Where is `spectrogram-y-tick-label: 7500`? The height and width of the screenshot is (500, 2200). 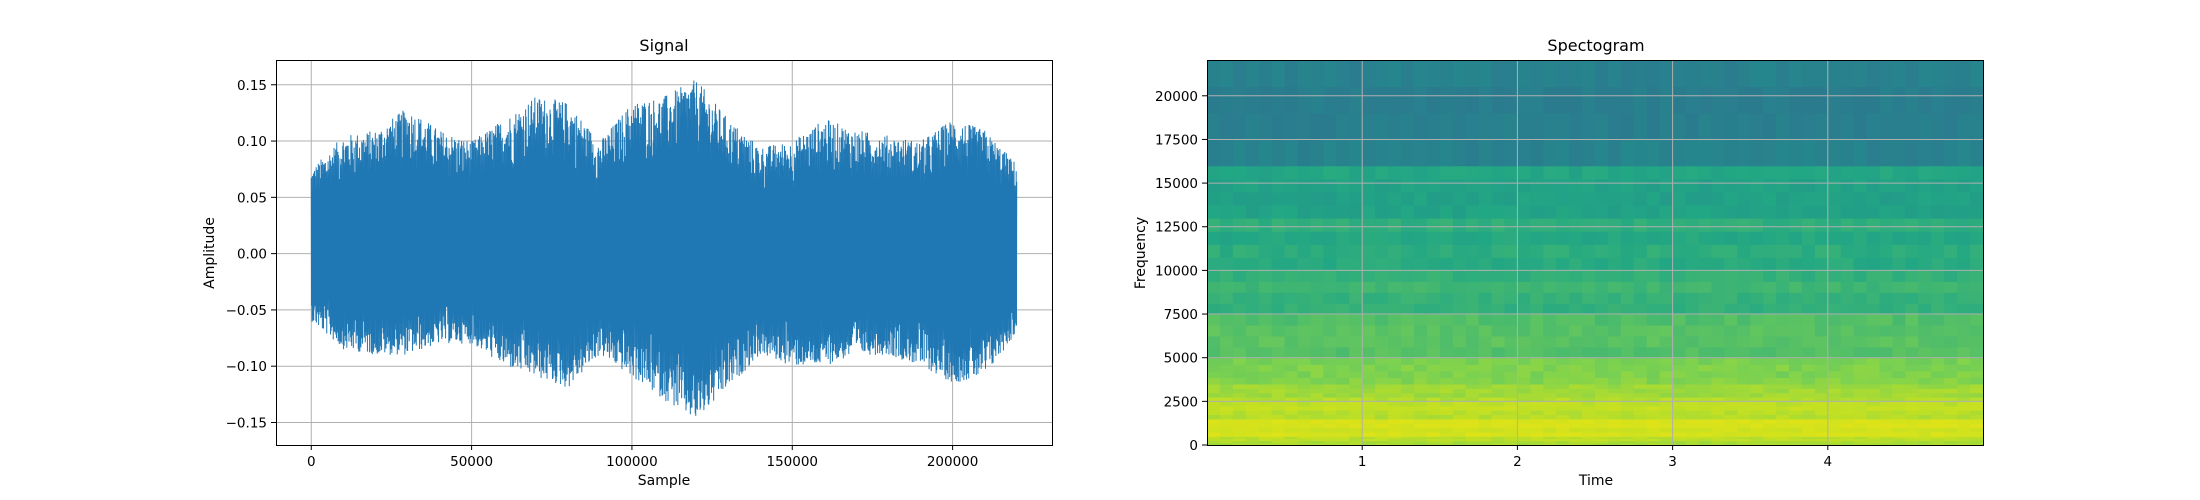
spectrogram-y-tick-label: 7500 is located at coordinates (1181, 315).